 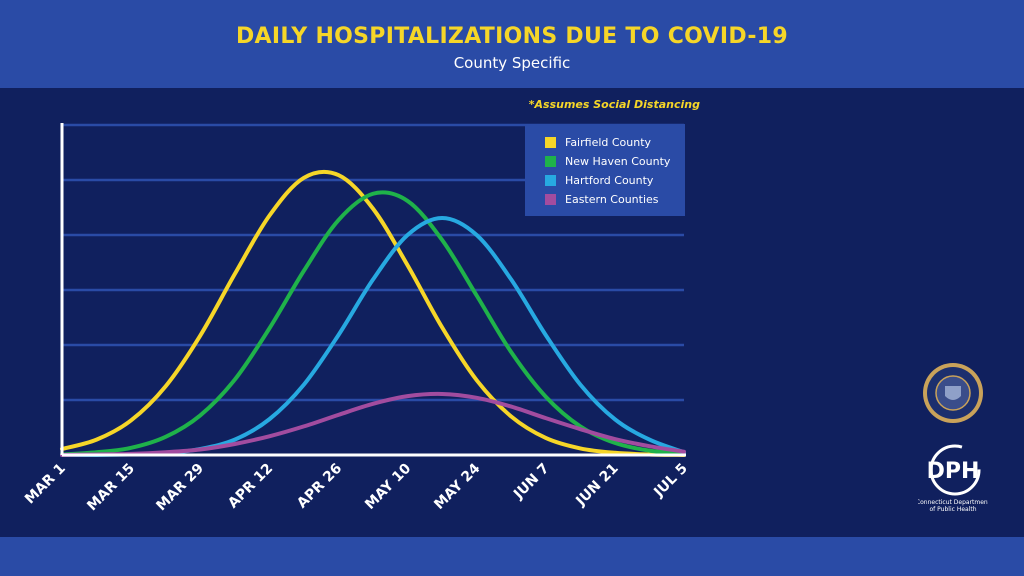 What do you see at coordinates (319, 486) in the screenshot?
I see `x-tick-label: APR 26` at bounding box center [319, 486].